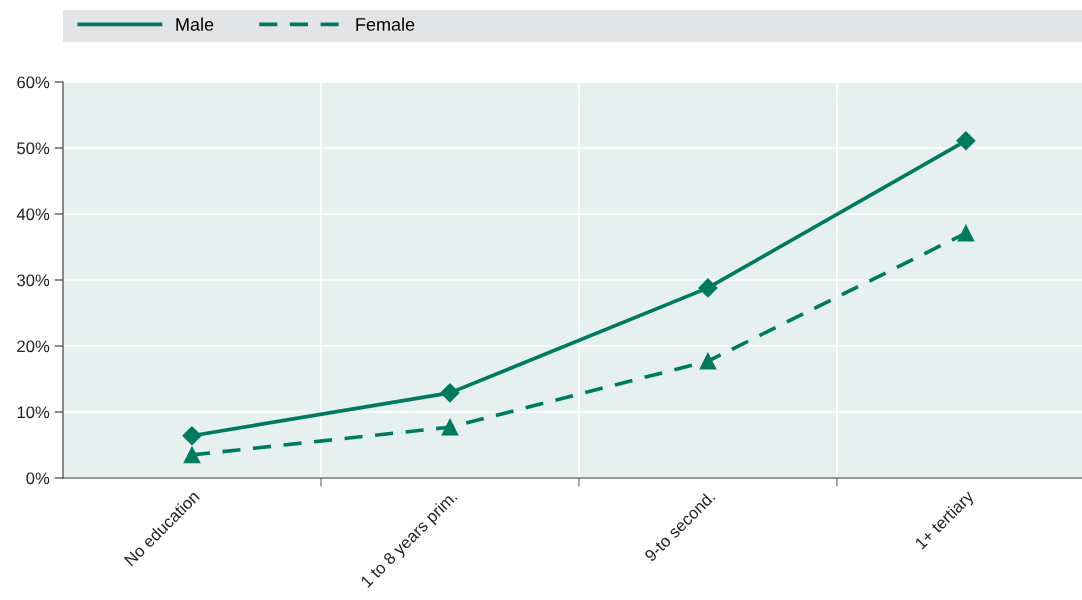 This screenshot has width=1082, height=600. What do you see at coordinates (33, 412) in the screenshot?
I see `y-tick-label: 10%` at bounding box center [33, 412].